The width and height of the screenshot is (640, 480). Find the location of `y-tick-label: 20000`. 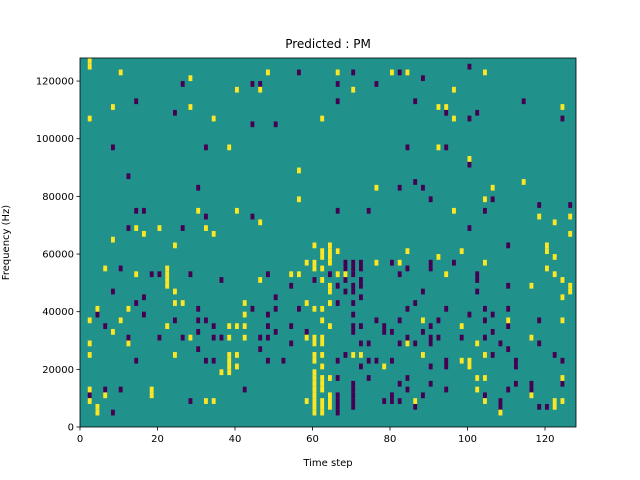

y-tick-label: 20000 is located at coordinates (58, 370).